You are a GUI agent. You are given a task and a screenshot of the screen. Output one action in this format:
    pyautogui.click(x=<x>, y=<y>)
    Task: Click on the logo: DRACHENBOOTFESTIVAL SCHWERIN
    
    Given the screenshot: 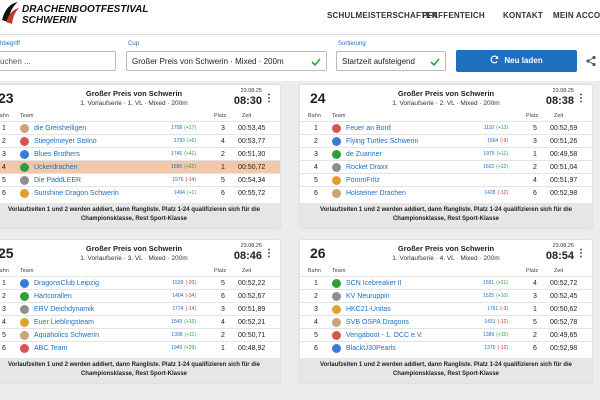 What is the action you would take?
    pyautogui.click(x=85, y=15)
    